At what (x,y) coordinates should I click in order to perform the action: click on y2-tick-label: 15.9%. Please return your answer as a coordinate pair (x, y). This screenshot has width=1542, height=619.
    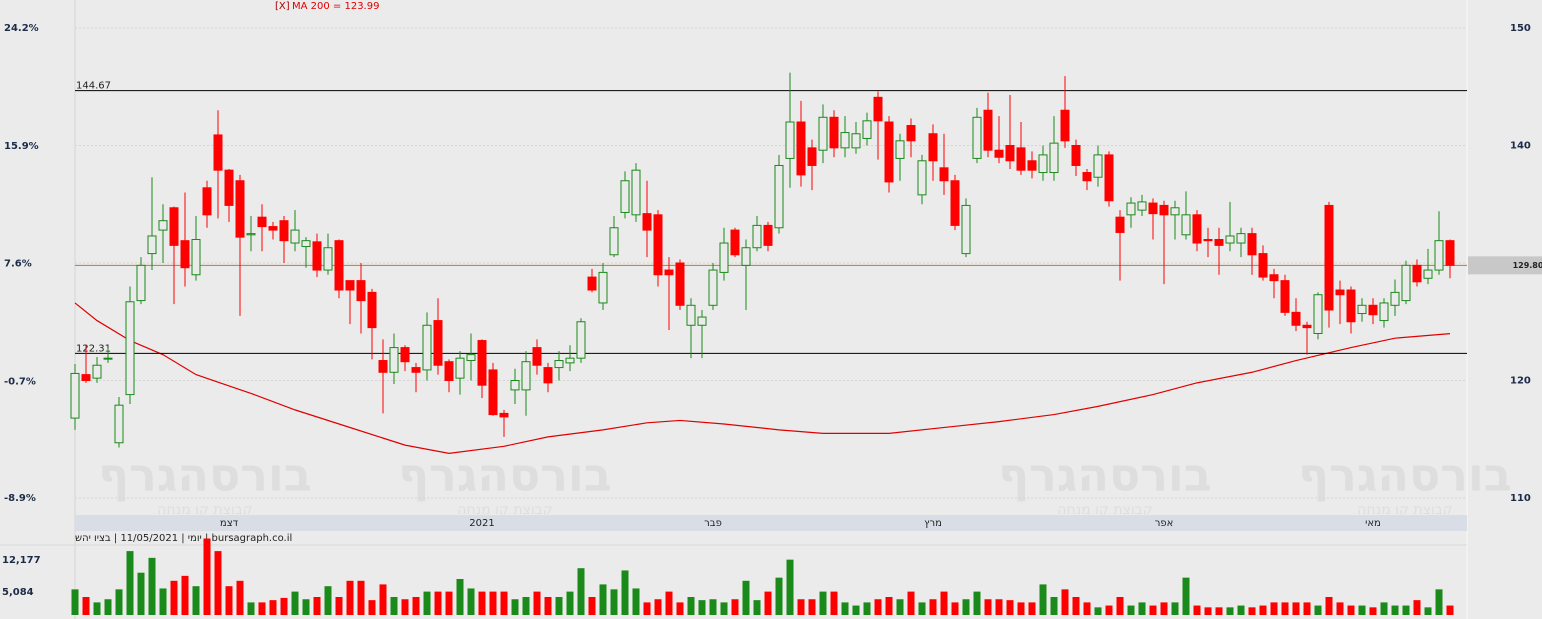
    Looking at the image, I should click on (21, 146).